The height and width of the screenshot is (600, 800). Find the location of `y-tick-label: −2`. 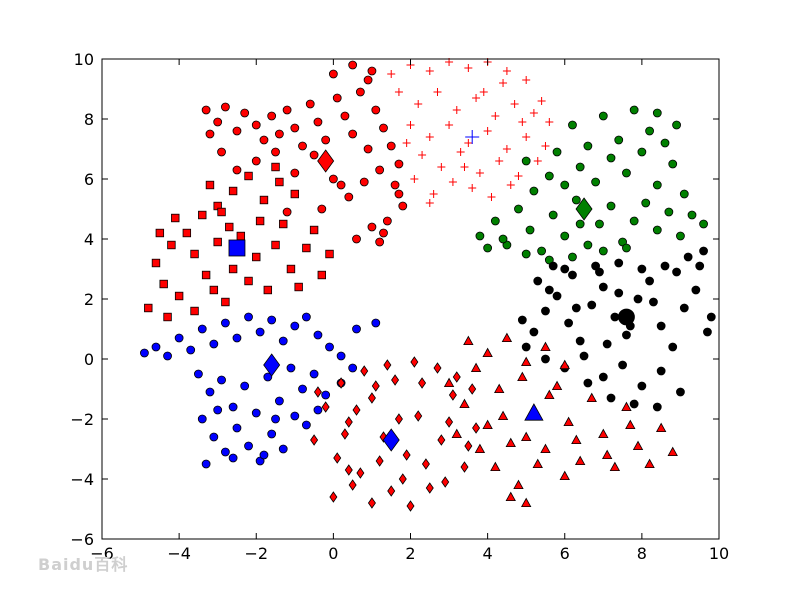

y-tick-label: −2 is located at coordinates (82, 419).